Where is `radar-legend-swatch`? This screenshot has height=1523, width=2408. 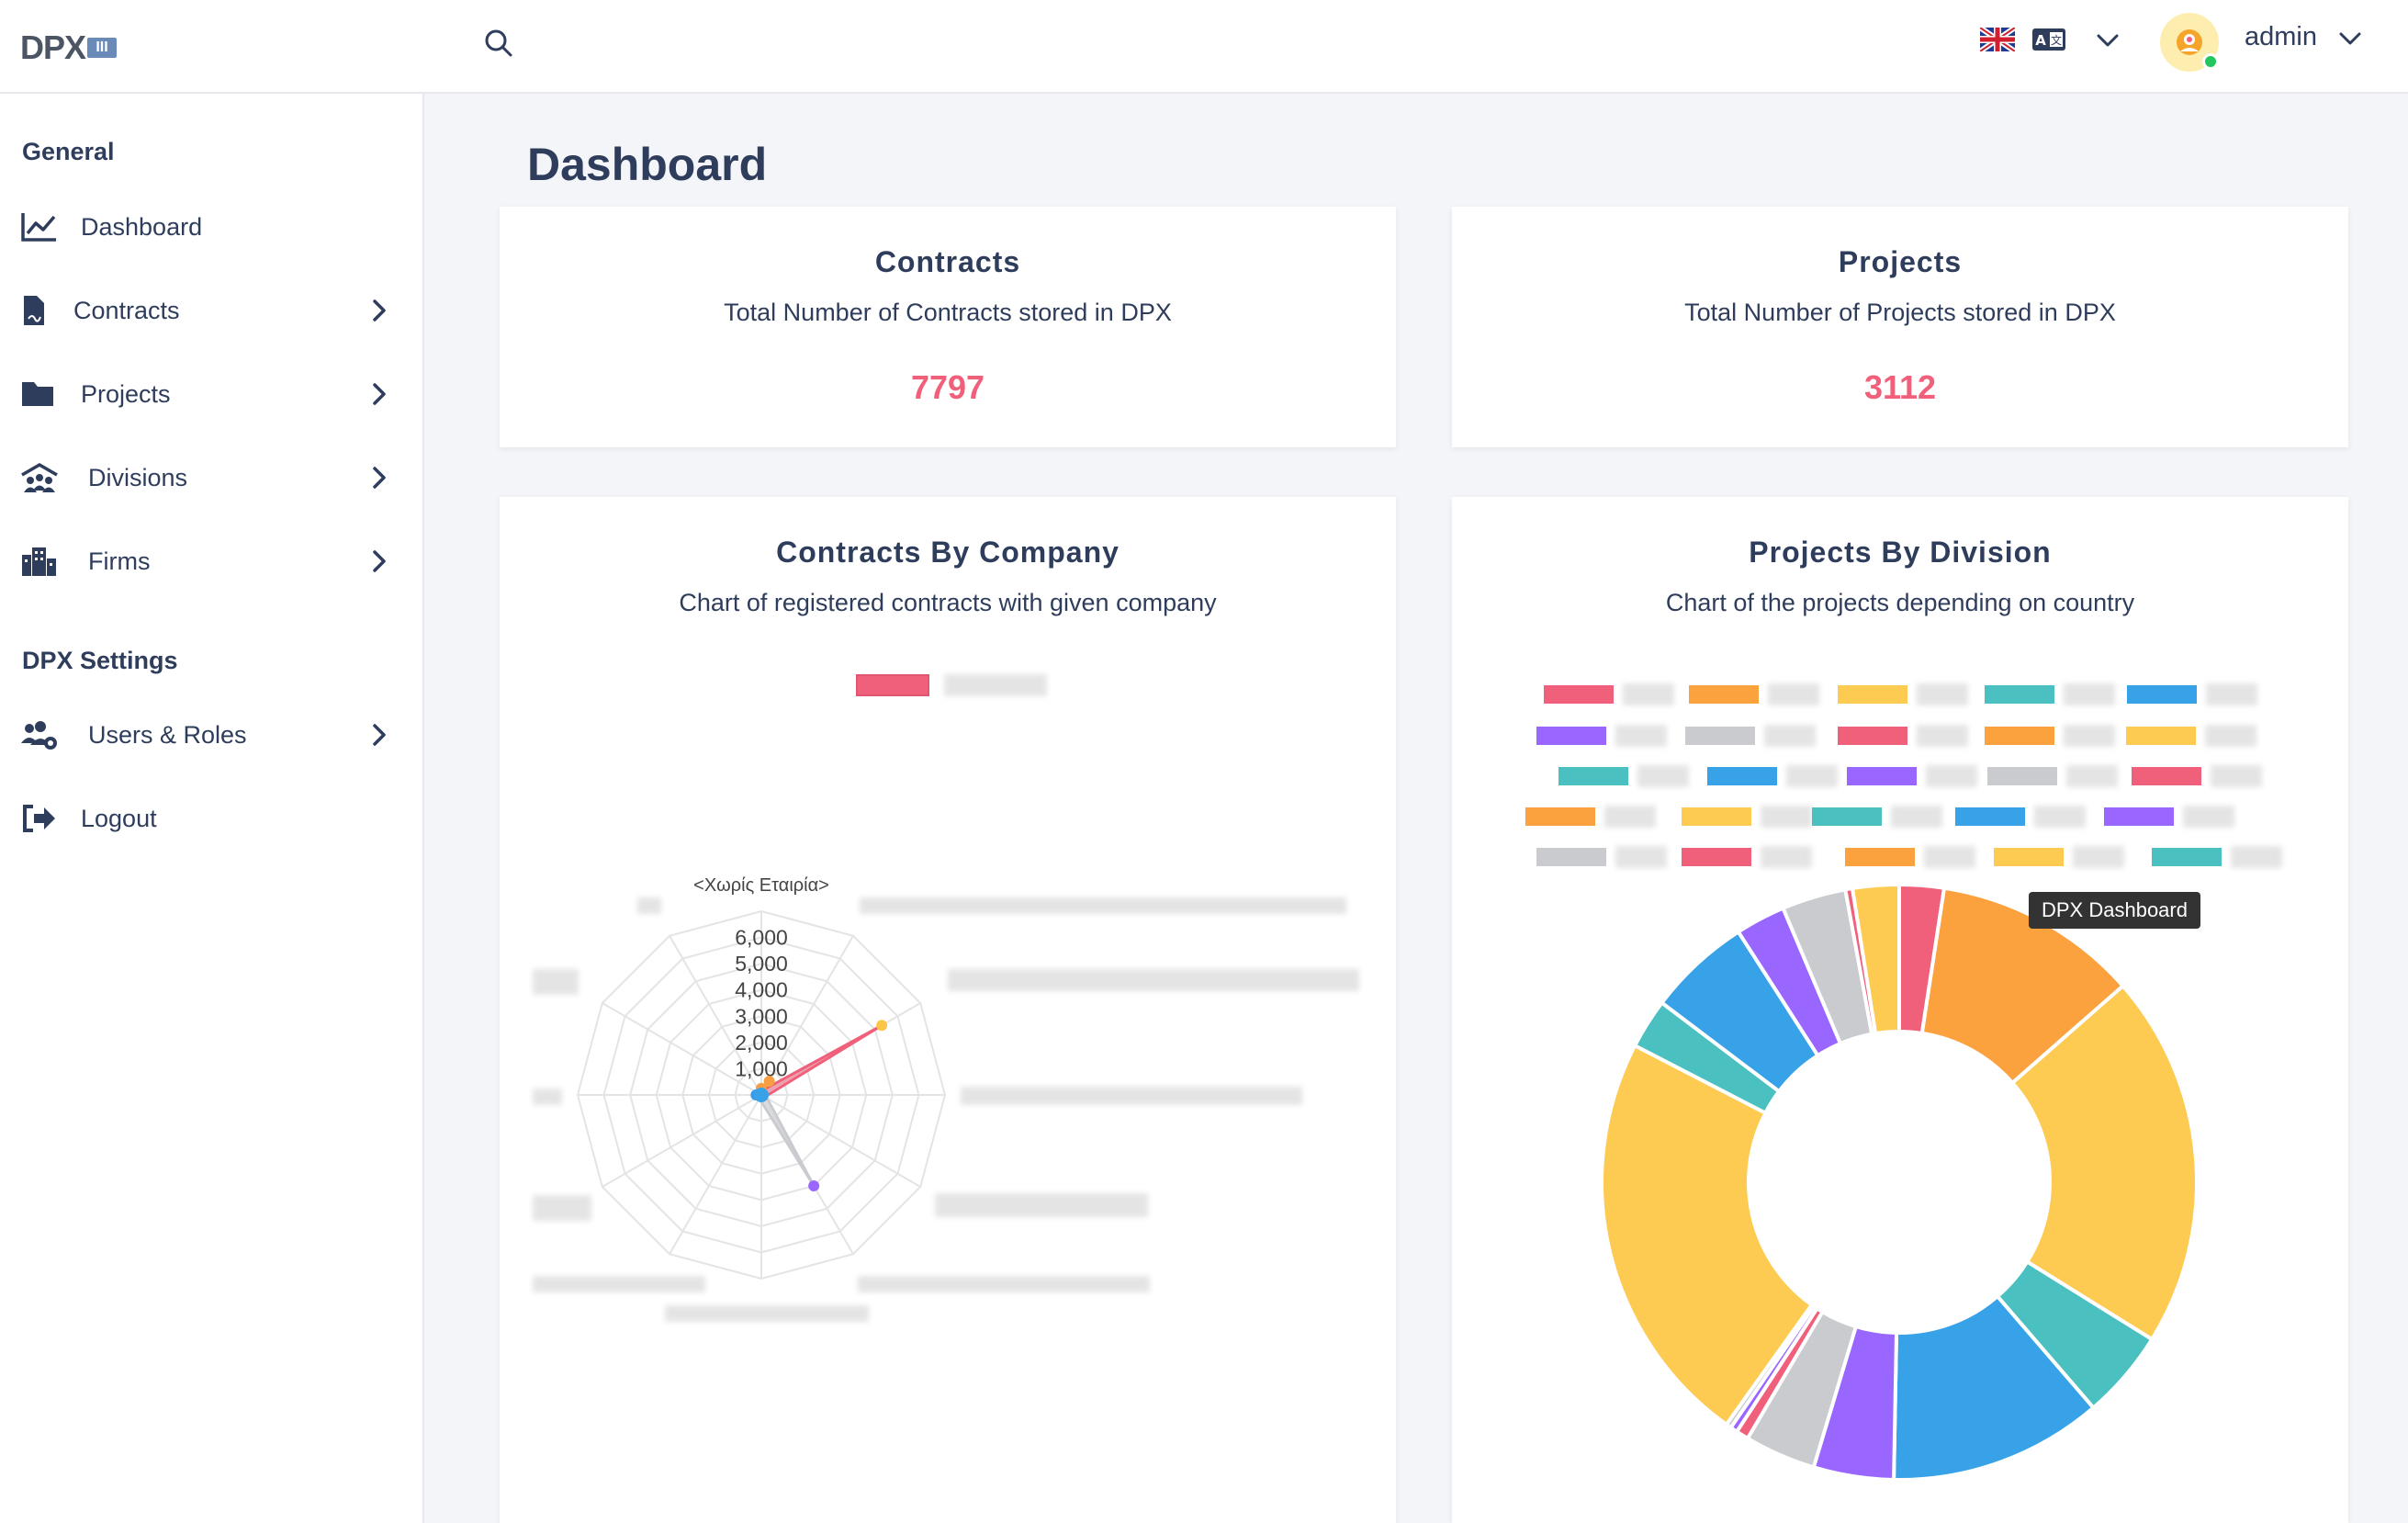
radar-legend-swatch is located at coordinates (892, 685).